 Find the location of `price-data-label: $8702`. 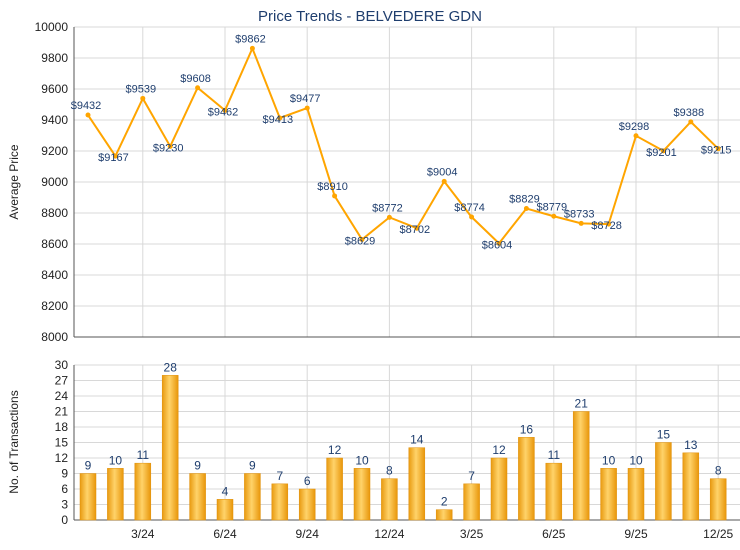

price-data-label: $8702 is located at coordinates (415, 230).